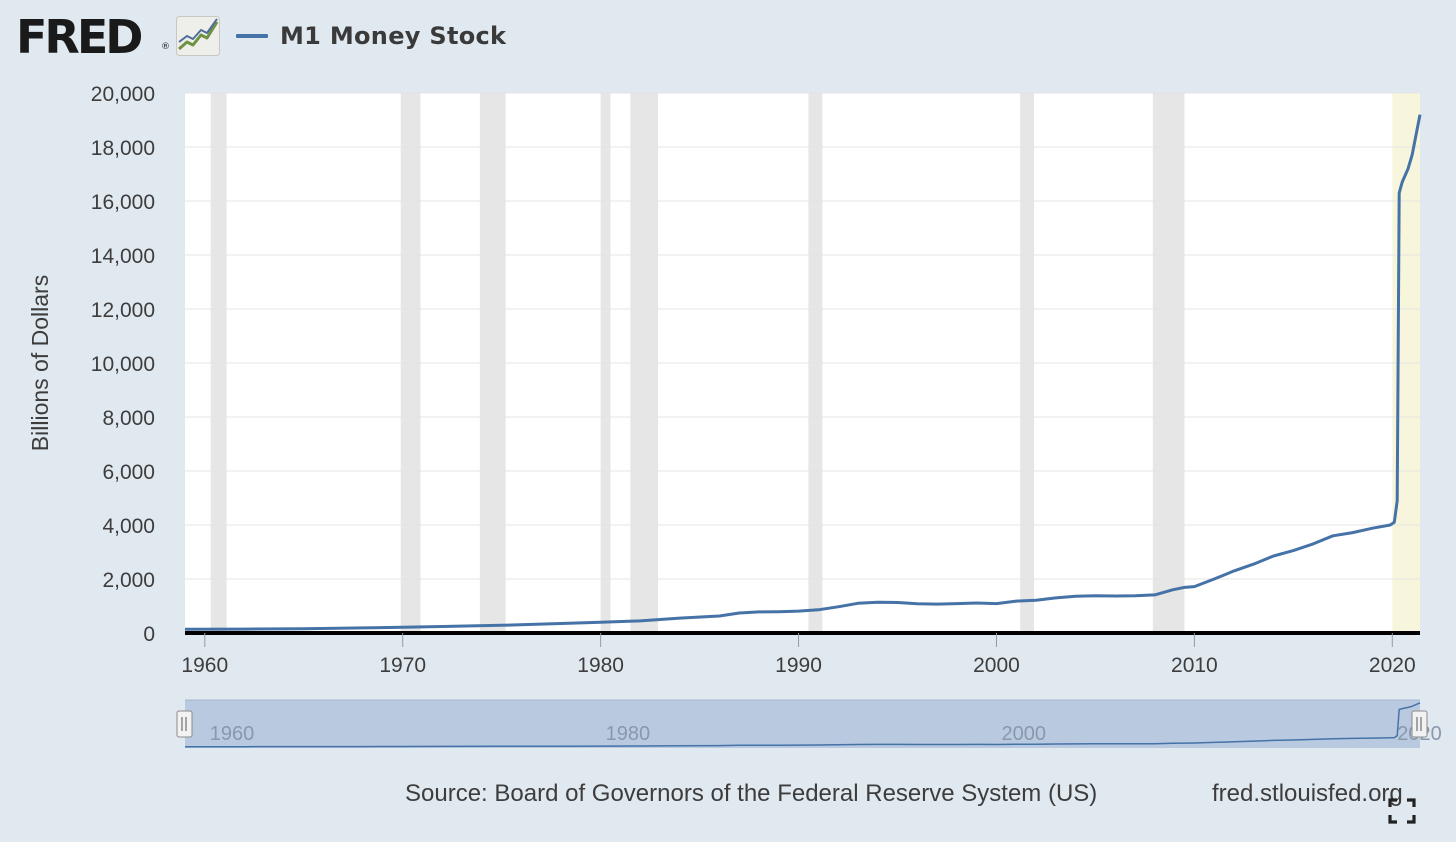 The image size is (1456, 842). I want to click on x-tick-label: 1960, so click(204, 665).